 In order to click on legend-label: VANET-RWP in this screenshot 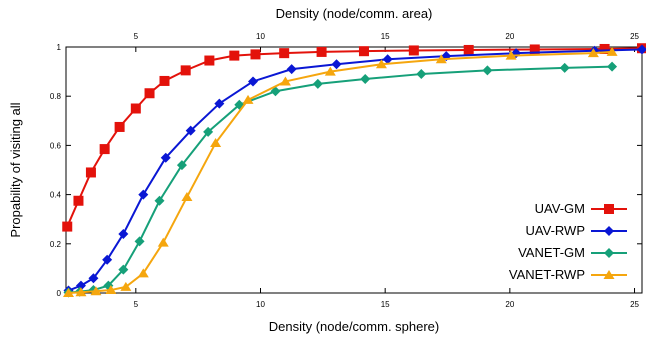, I will do `click(547, 274)`.